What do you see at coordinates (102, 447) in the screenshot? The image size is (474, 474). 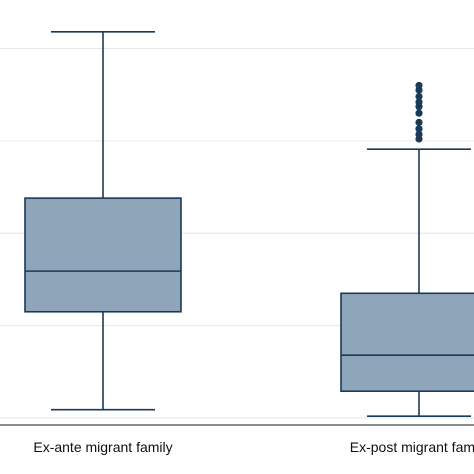 I see `x-tick-label-ex-ante: Ex-ante migrant family` at bounding box center [102, 447].